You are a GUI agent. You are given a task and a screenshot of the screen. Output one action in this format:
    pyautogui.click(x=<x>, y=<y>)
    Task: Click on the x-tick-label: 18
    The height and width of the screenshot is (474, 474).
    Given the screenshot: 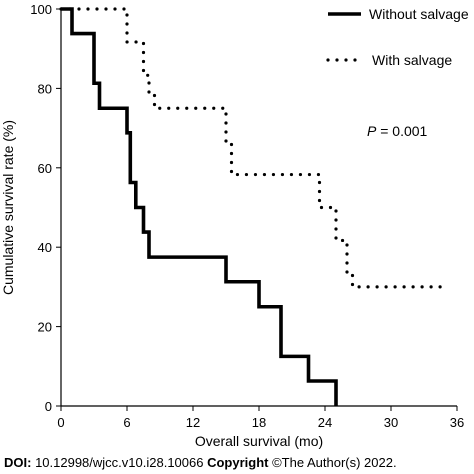 What is the action you would take?
    pyautogui.click(x=259, y=422)
    